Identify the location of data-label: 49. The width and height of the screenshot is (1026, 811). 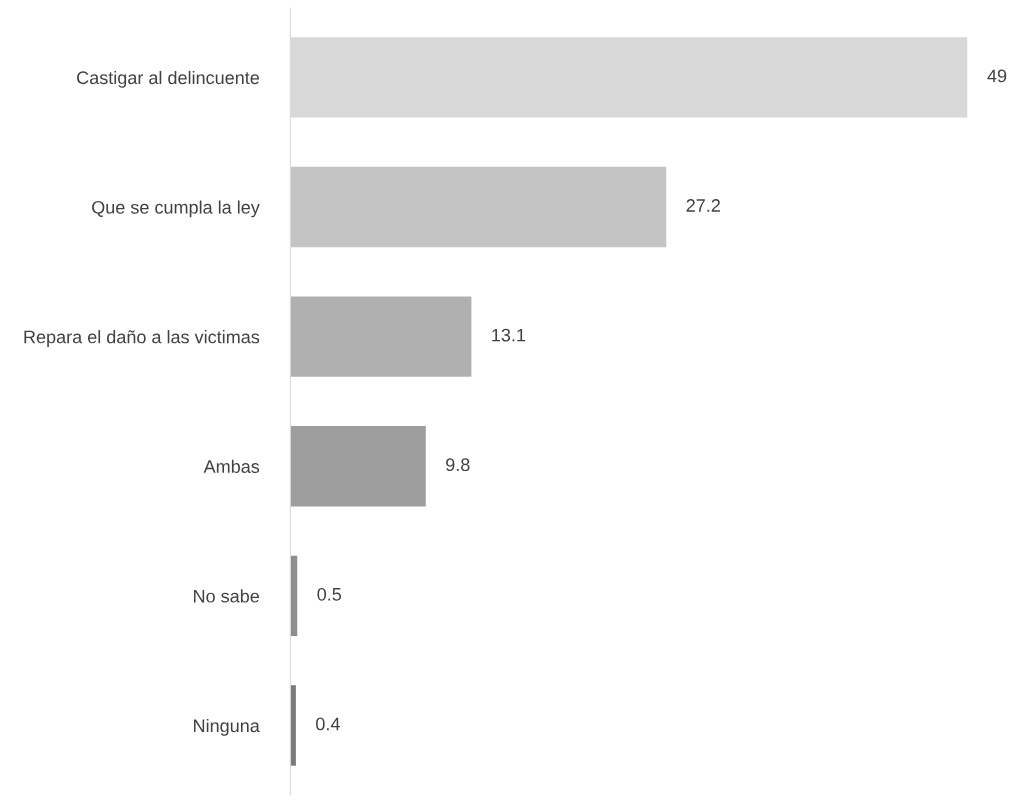
(997, 76).